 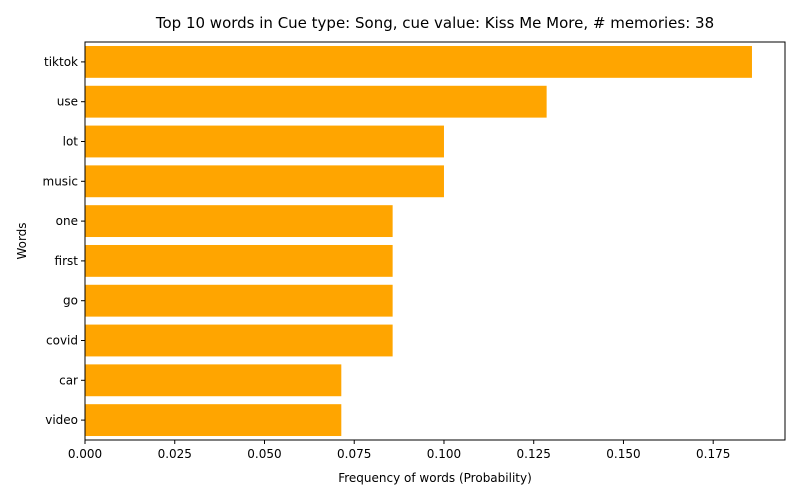 What do you see at coordinates (64, 241) in the screenshot?
I see `y-axis-ticks: tiktok use lot music one first go covid car video` at bounding box center [64, 241].